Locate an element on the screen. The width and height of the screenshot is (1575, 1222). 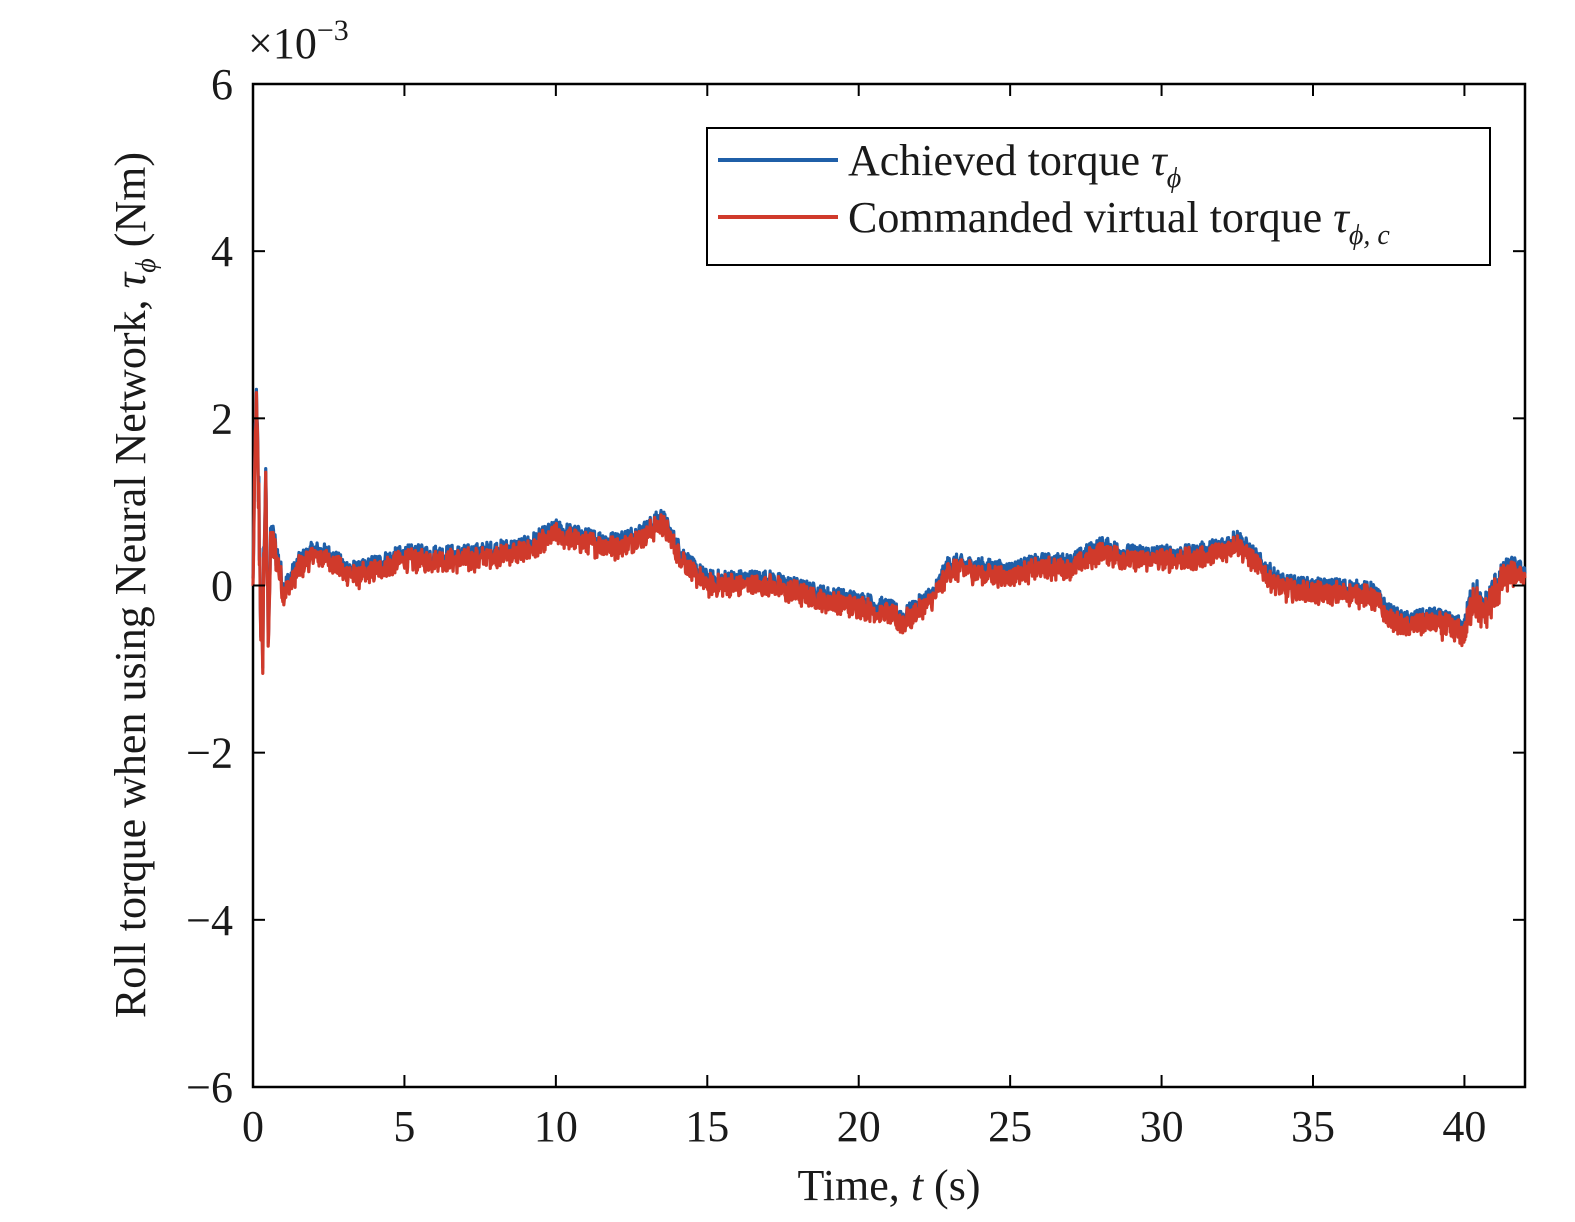
x-axis-label: Time, t (s) is located at coordinates (889, 1185).